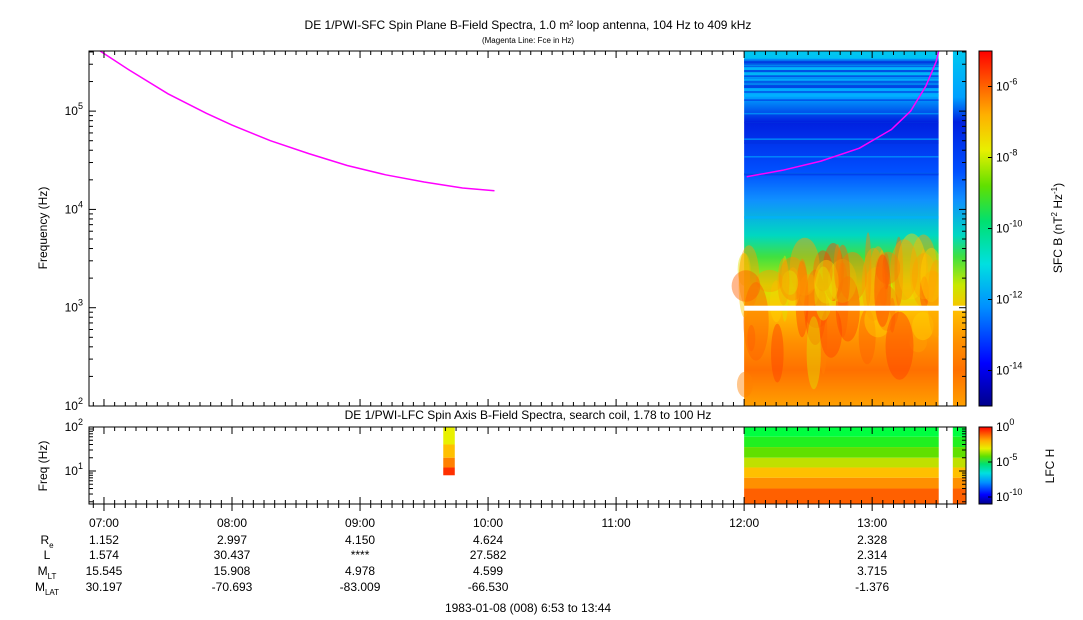  I want to click on colorbar-tick-label: 10-14, so click(1009, 369).